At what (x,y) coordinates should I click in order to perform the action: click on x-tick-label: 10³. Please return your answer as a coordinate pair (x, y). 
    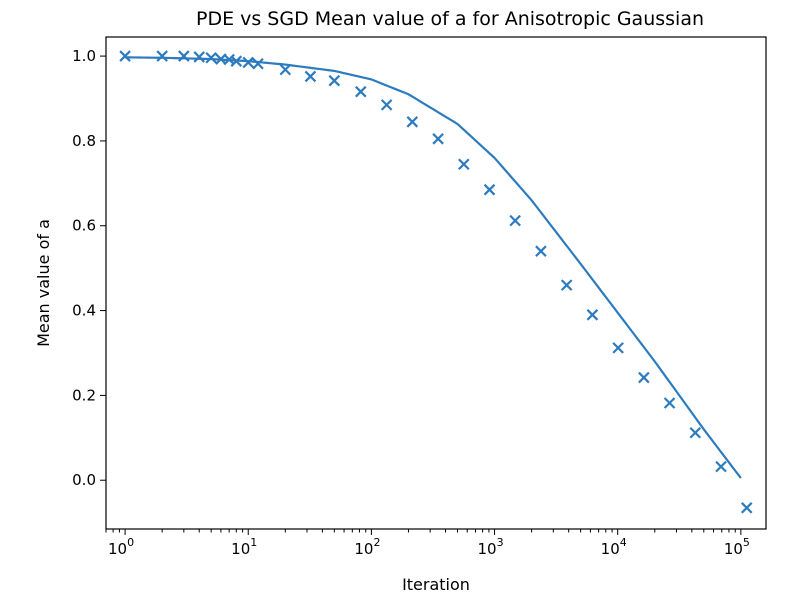
    Looking at the image, I should click on (491, 547).